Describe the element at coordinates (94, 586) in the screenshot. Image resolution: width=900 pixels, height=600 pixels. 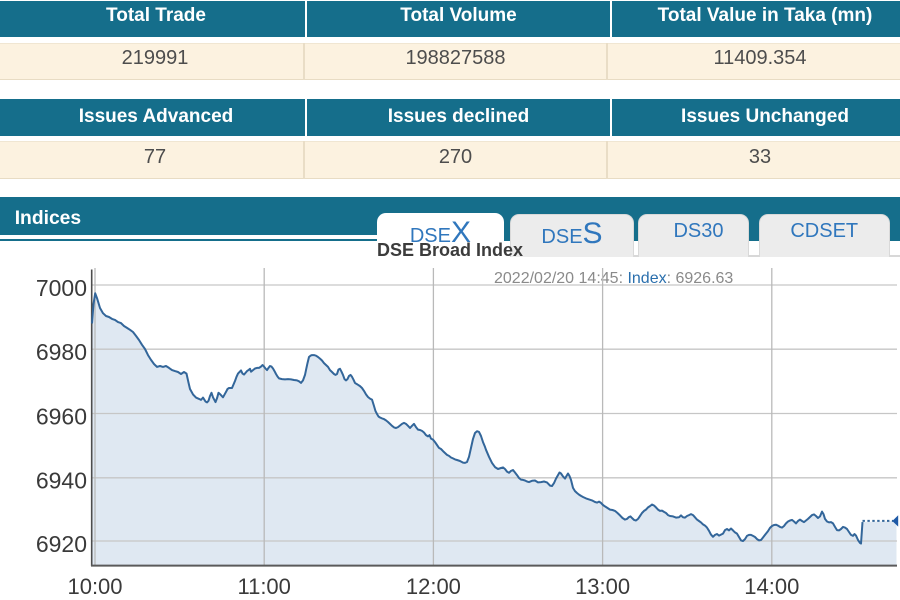
I see `svg-text: 10:00` at that location.